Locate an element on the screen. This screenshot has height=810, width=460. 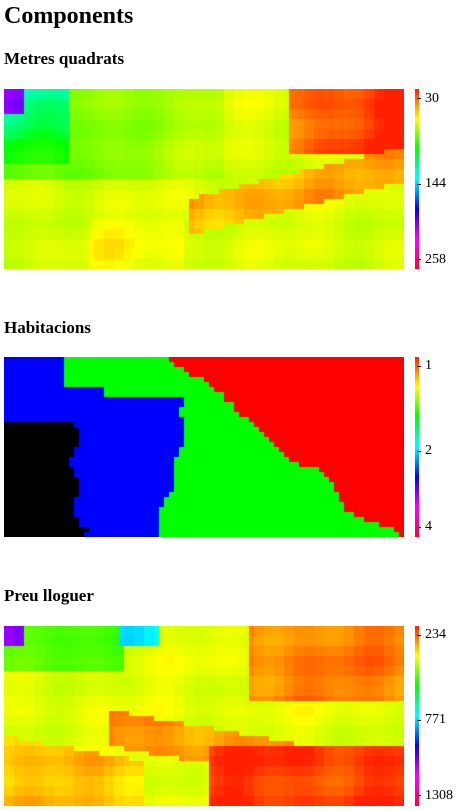
component-title-habitacions: Habitacions is located at coordinates (47, 327).